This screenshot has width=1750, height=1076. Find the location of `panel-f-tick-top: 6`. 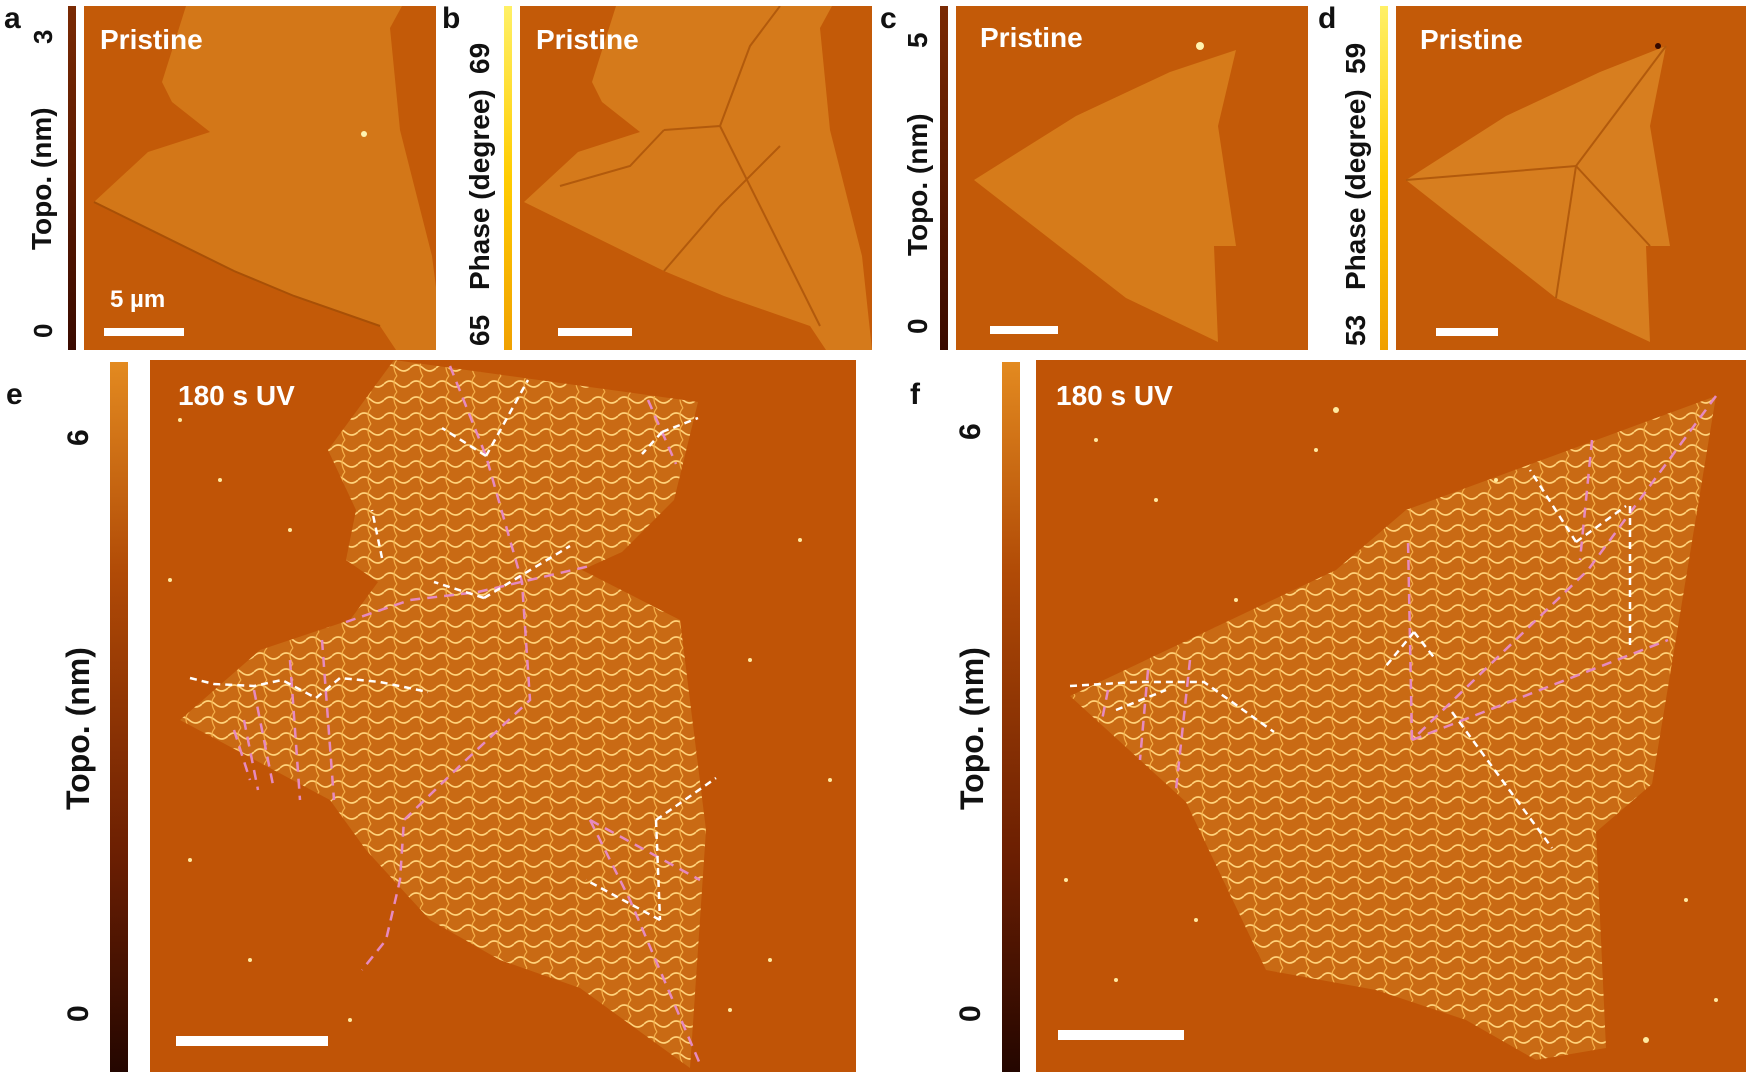

panel-f-tick-top: 6 is located at coordinates (970, 431).